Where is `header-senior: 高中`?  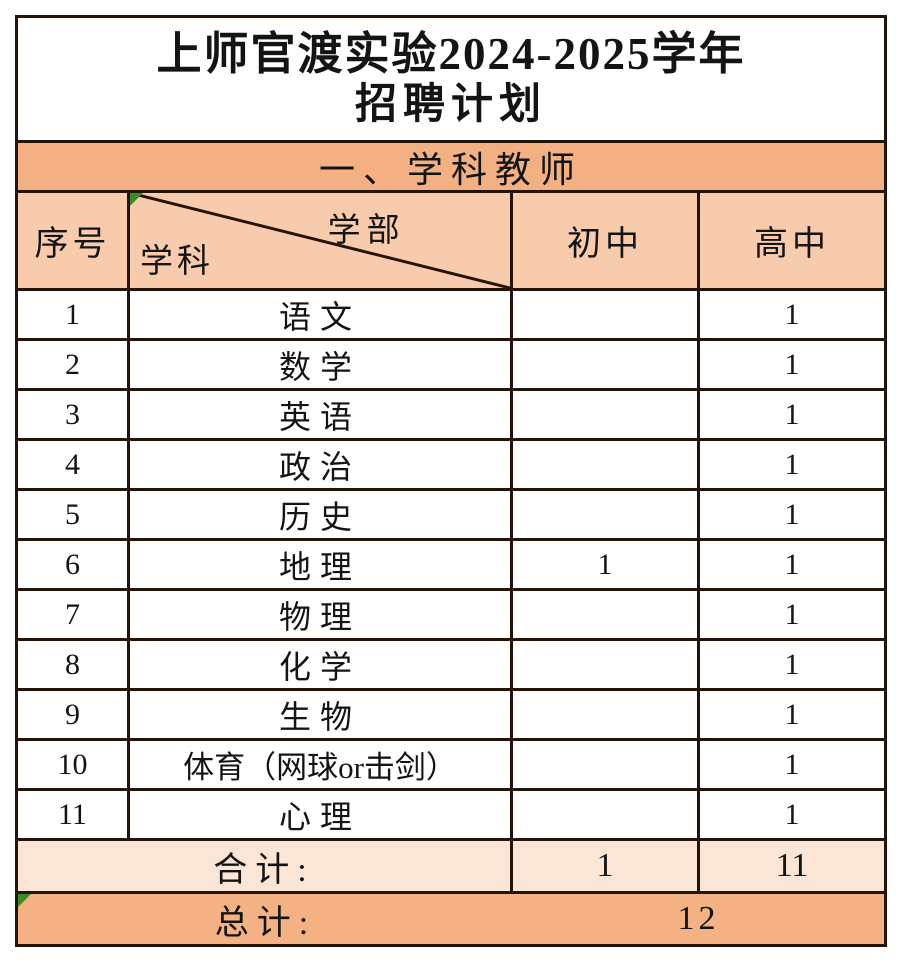
header-senior: 高中 is located at coordinates (792, 244).